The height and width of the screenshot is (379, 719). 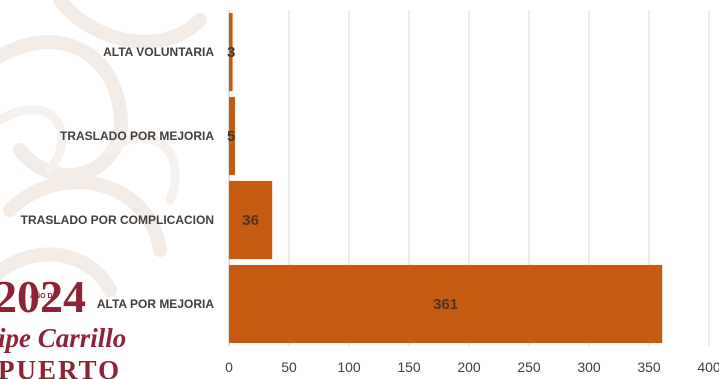 I want to click on logo-year-caption: AÑO DE, so click(x=44, y=295).